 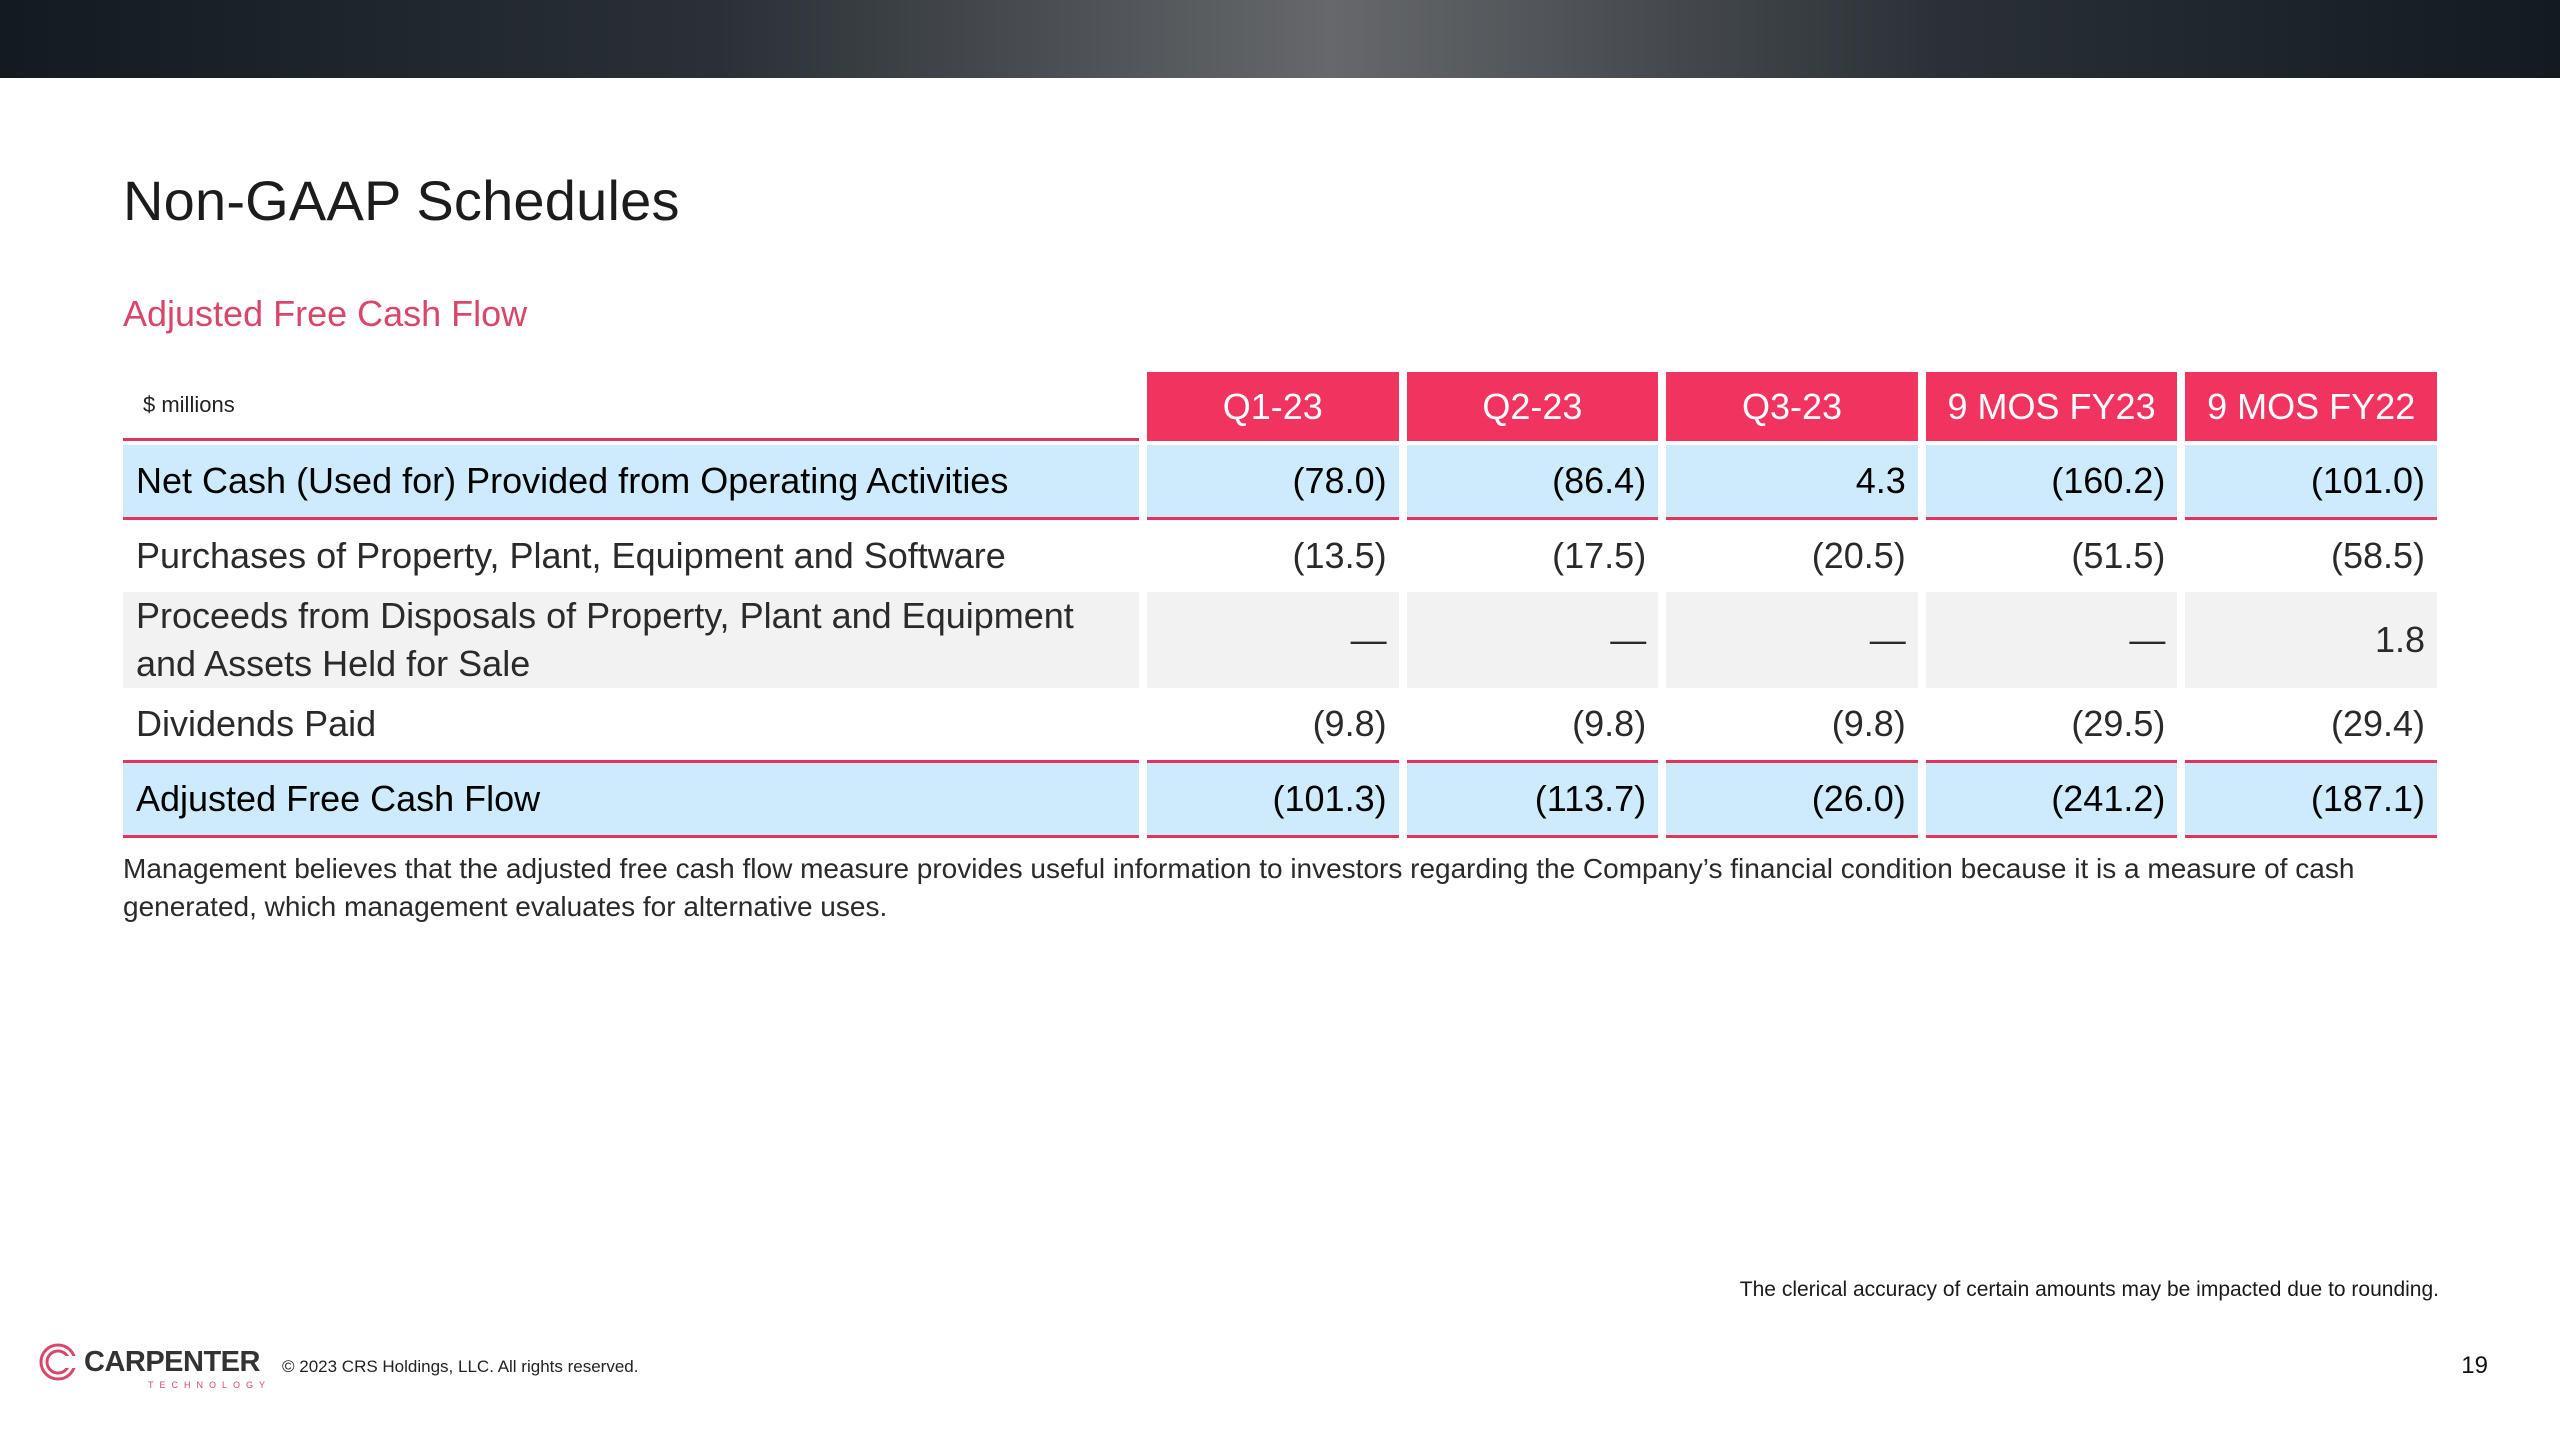 I want to click on cell-value: 4.3, so click(x=1792, y=482).